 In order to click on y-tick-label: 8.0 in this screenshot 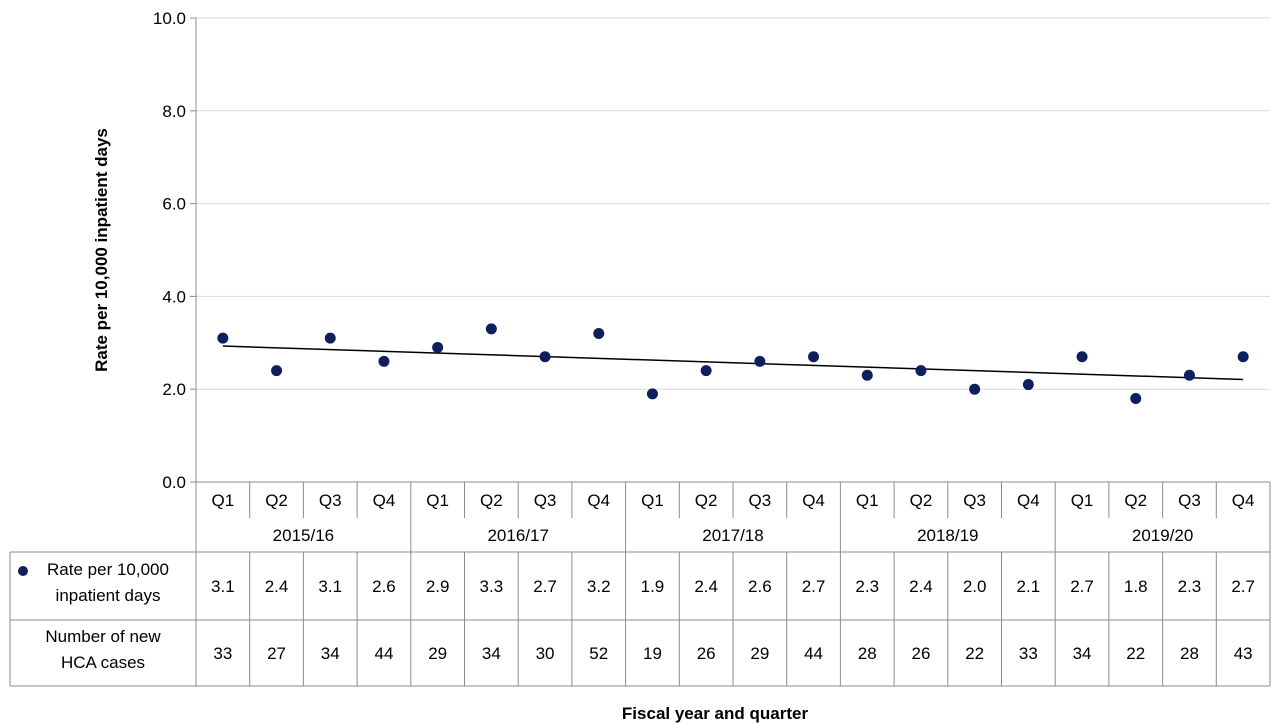, I will do `click(174, 111)`.